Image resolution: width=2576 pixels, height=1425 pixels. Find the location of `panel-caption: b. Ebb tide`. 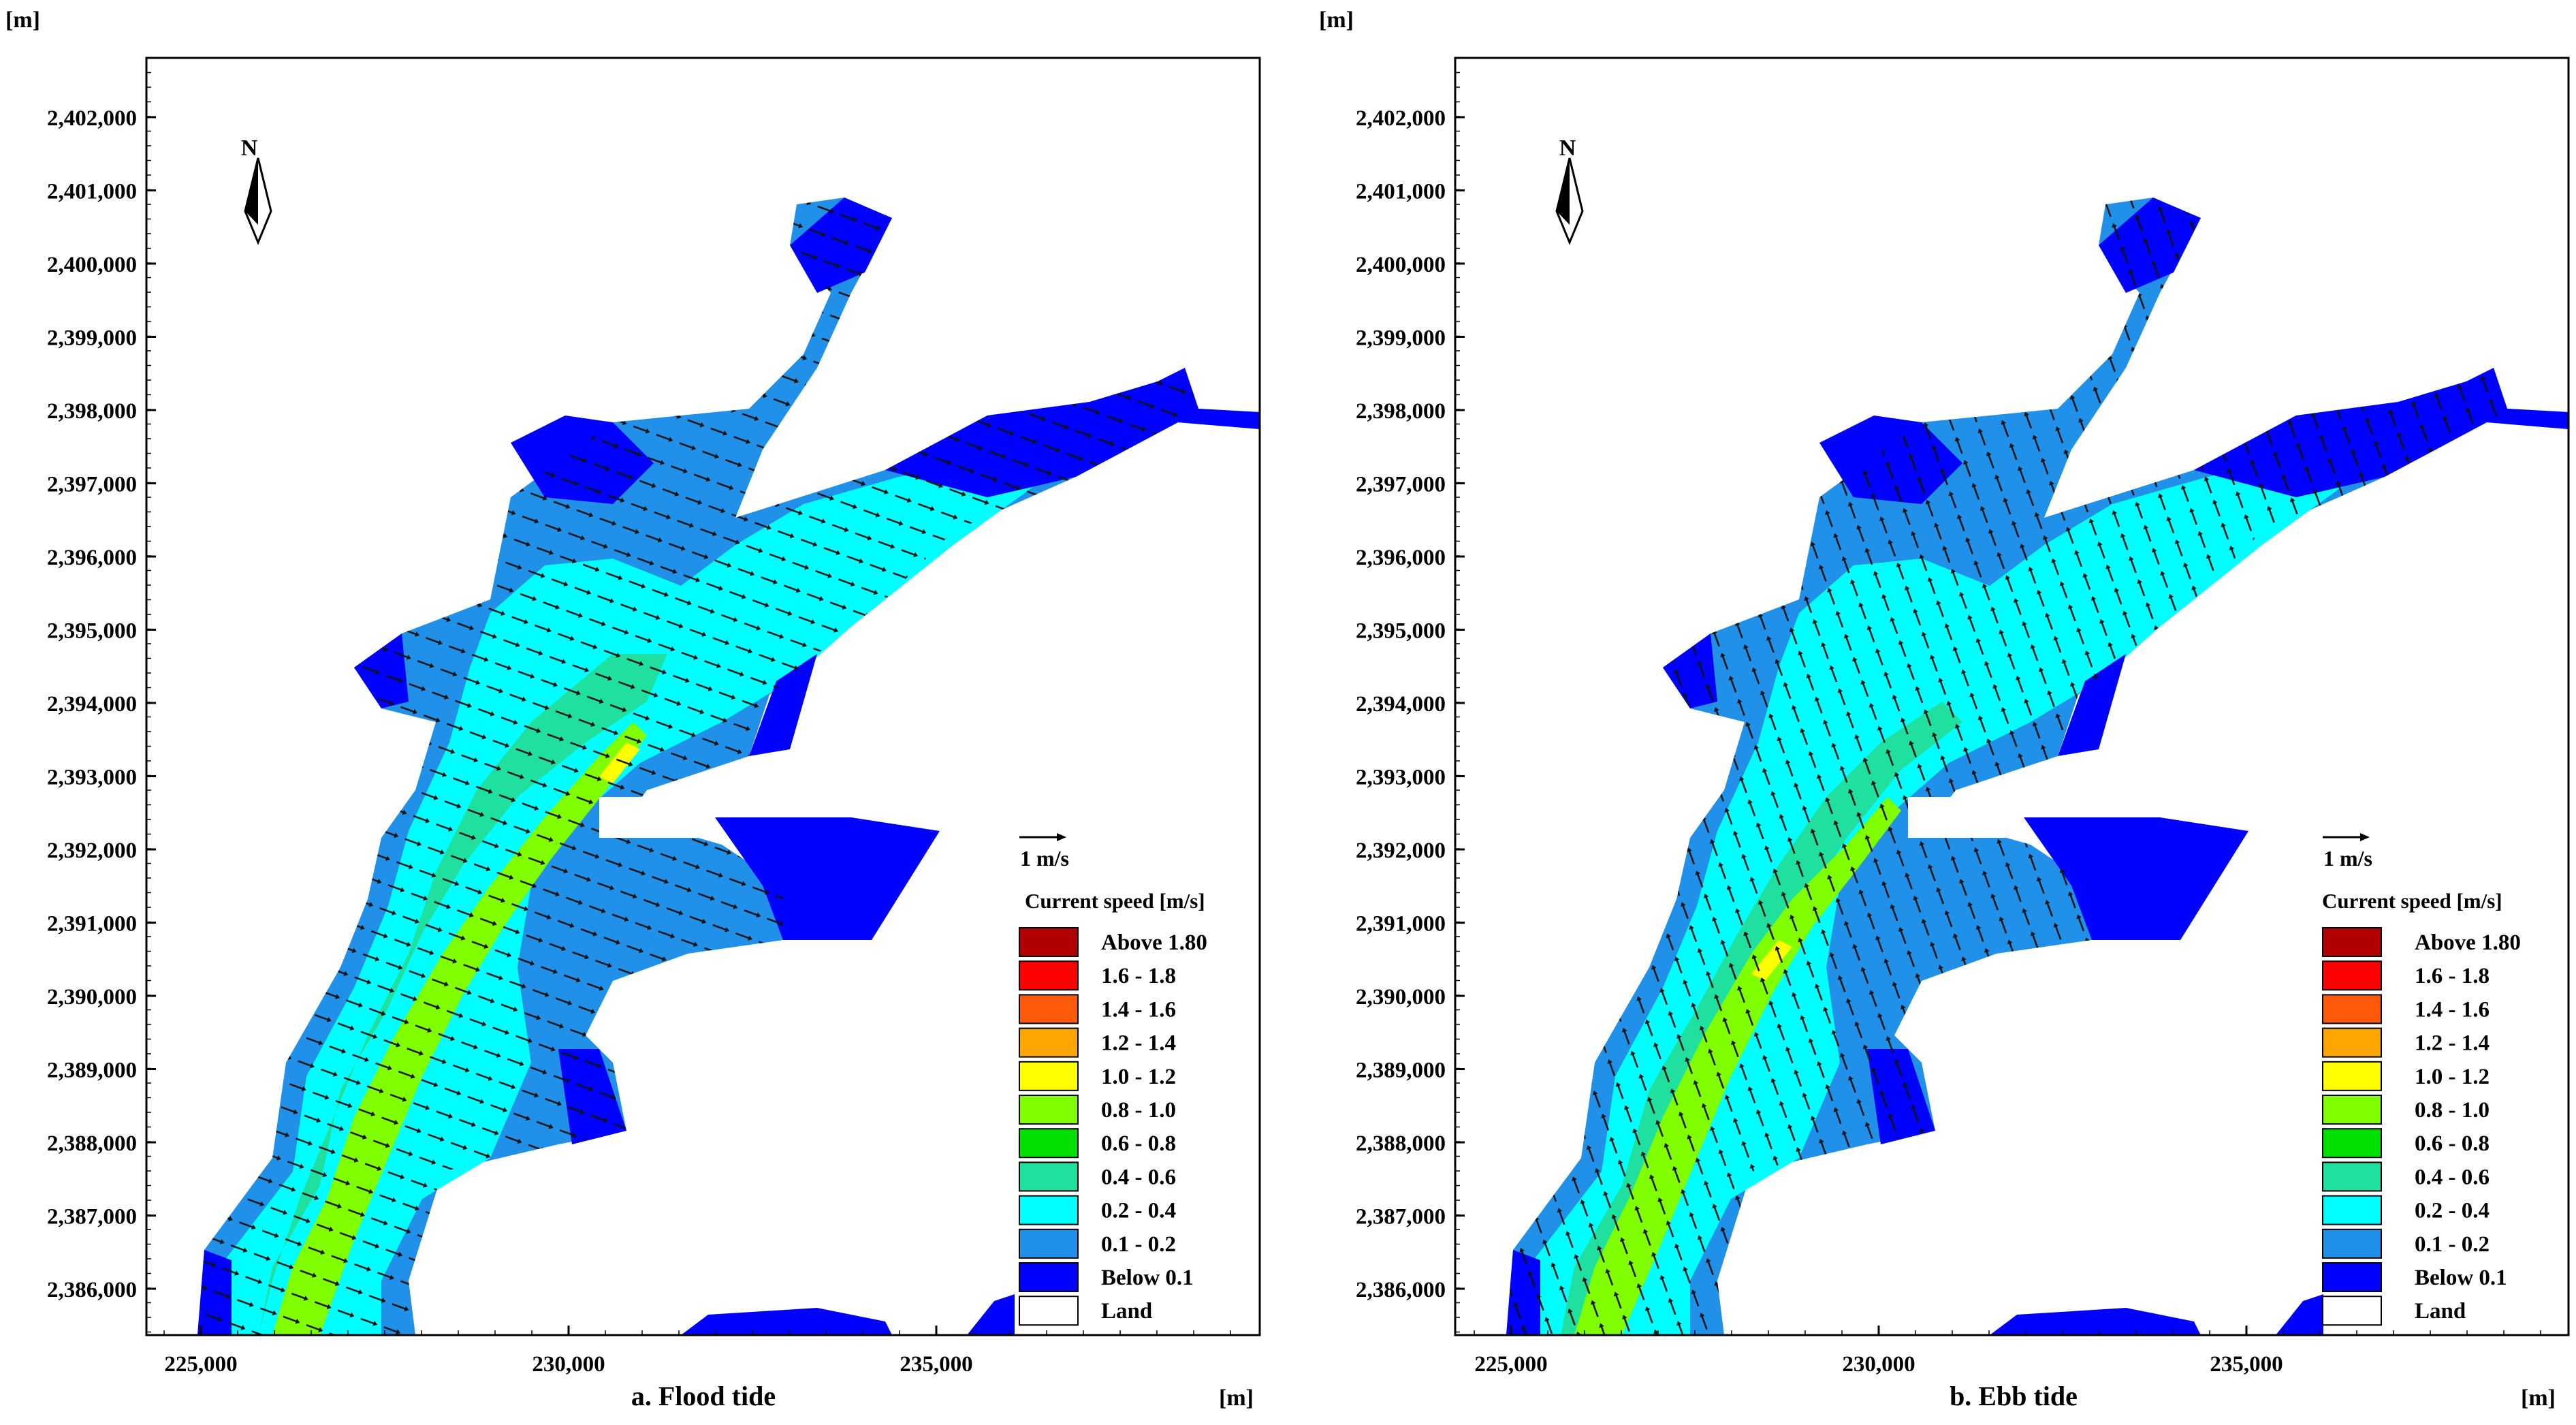

panel-caption: b. Ebb tide is located at coordinates (2014, 1396).